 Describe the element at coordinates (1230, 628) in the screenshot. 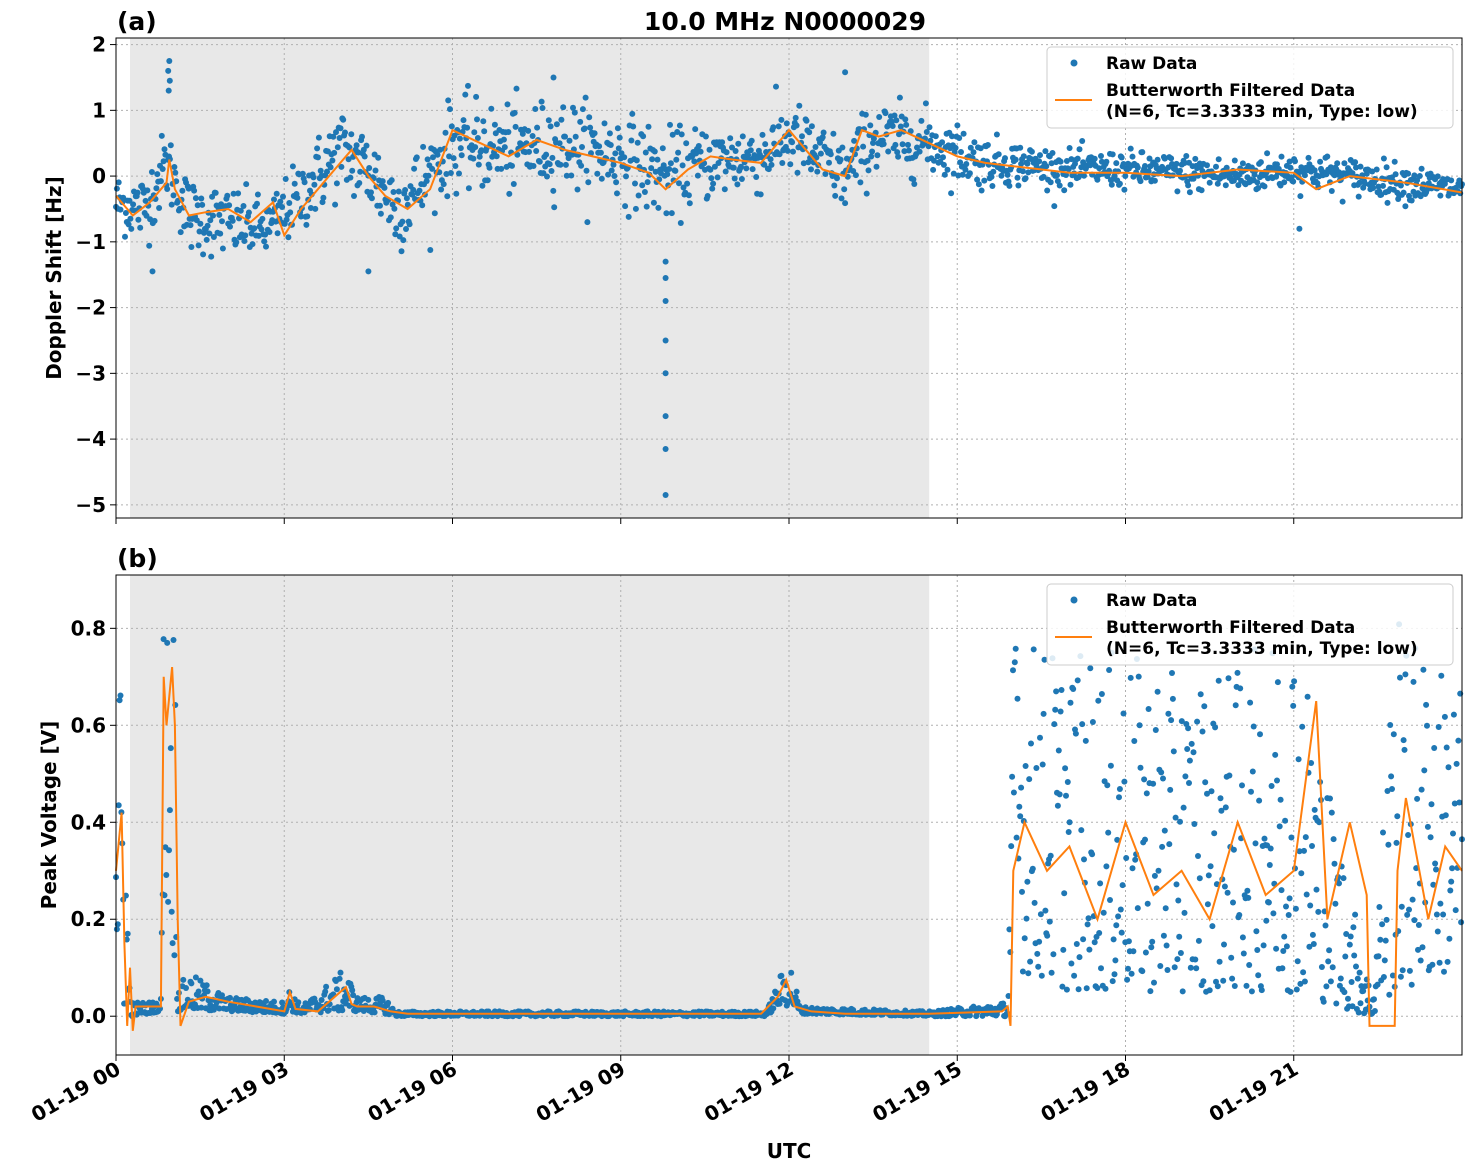

I see `legend-filtered-label: Butterworth Filtered Data` at that location.